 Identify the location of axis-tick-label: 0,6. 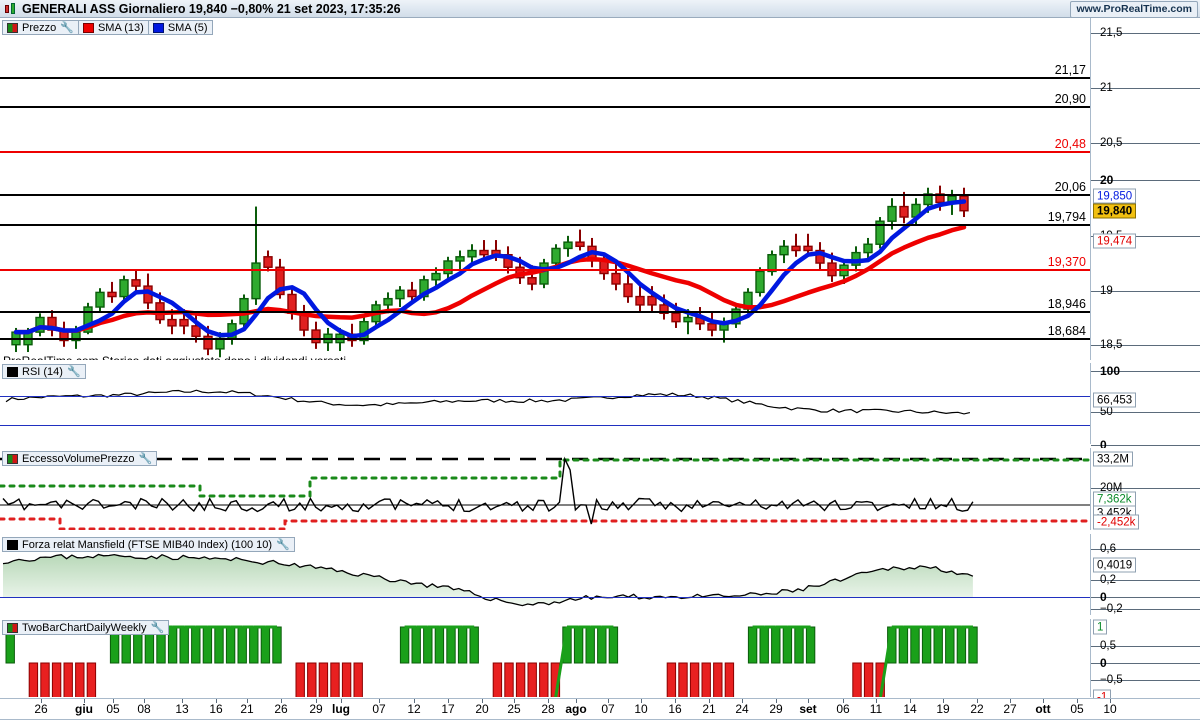
(1108, 549).